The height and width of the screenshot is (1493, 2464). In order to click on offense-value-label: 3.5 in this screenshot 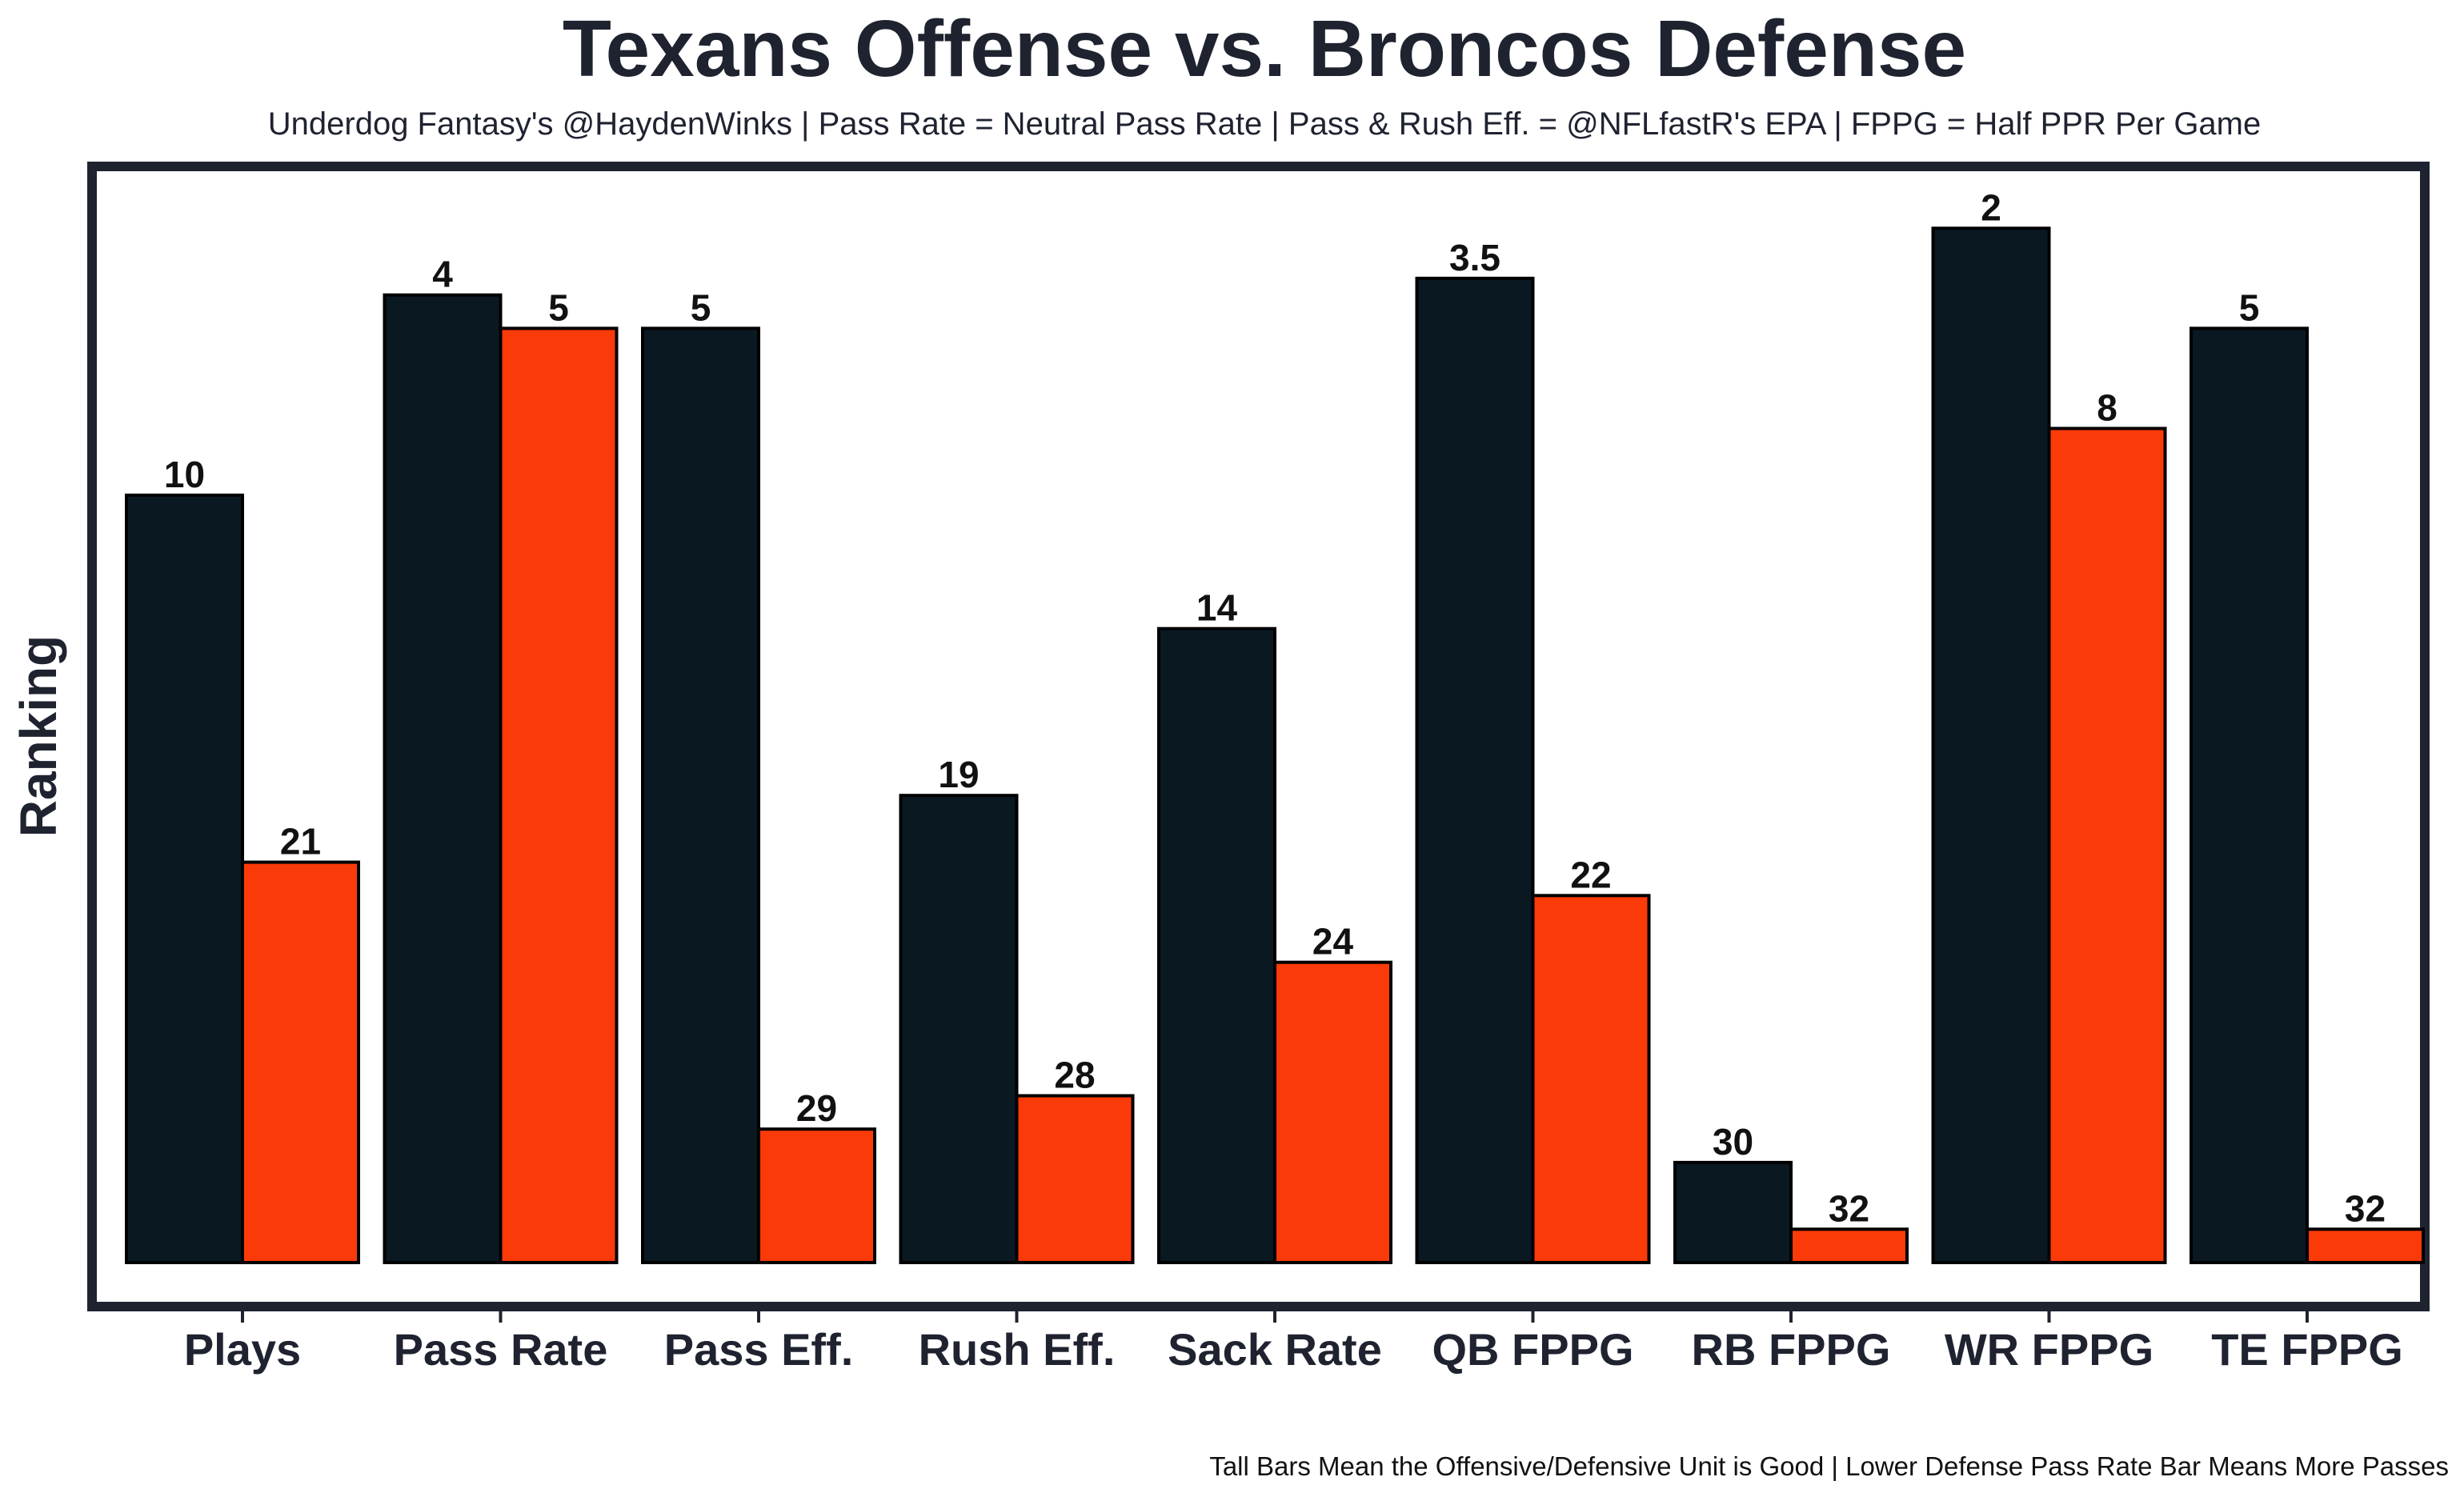, I will do `click(1474, 257)`.